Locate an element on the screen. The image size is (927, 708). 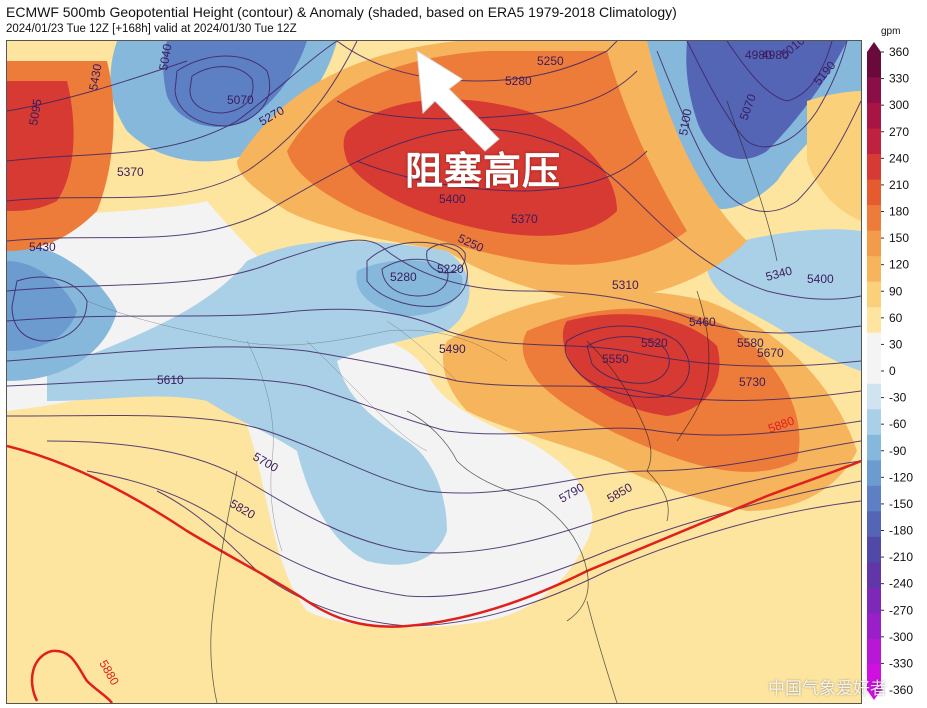
colorbar-tick-label: -360 is located at coordinates (901, 690).